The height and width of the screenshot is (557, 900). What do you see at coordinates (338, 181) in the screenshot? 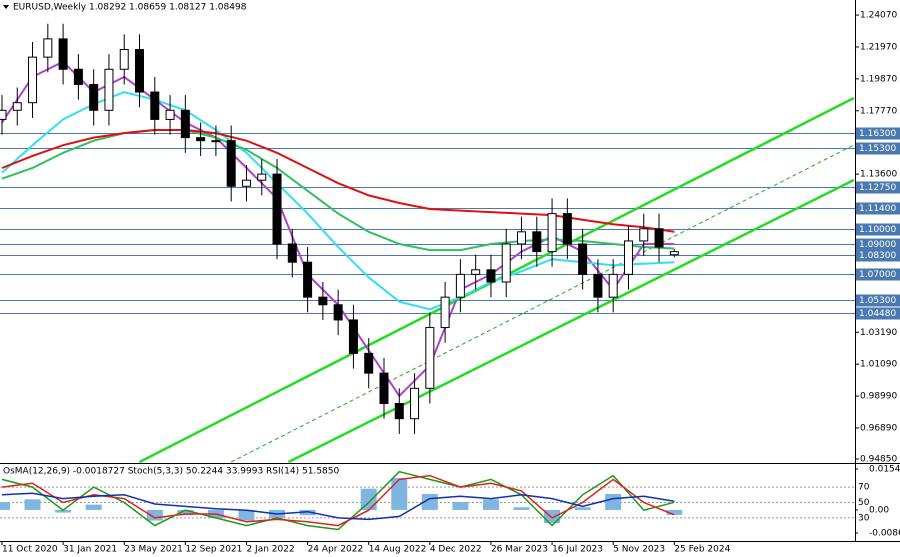
I see `moving-average` at bounding box center [338, 181].